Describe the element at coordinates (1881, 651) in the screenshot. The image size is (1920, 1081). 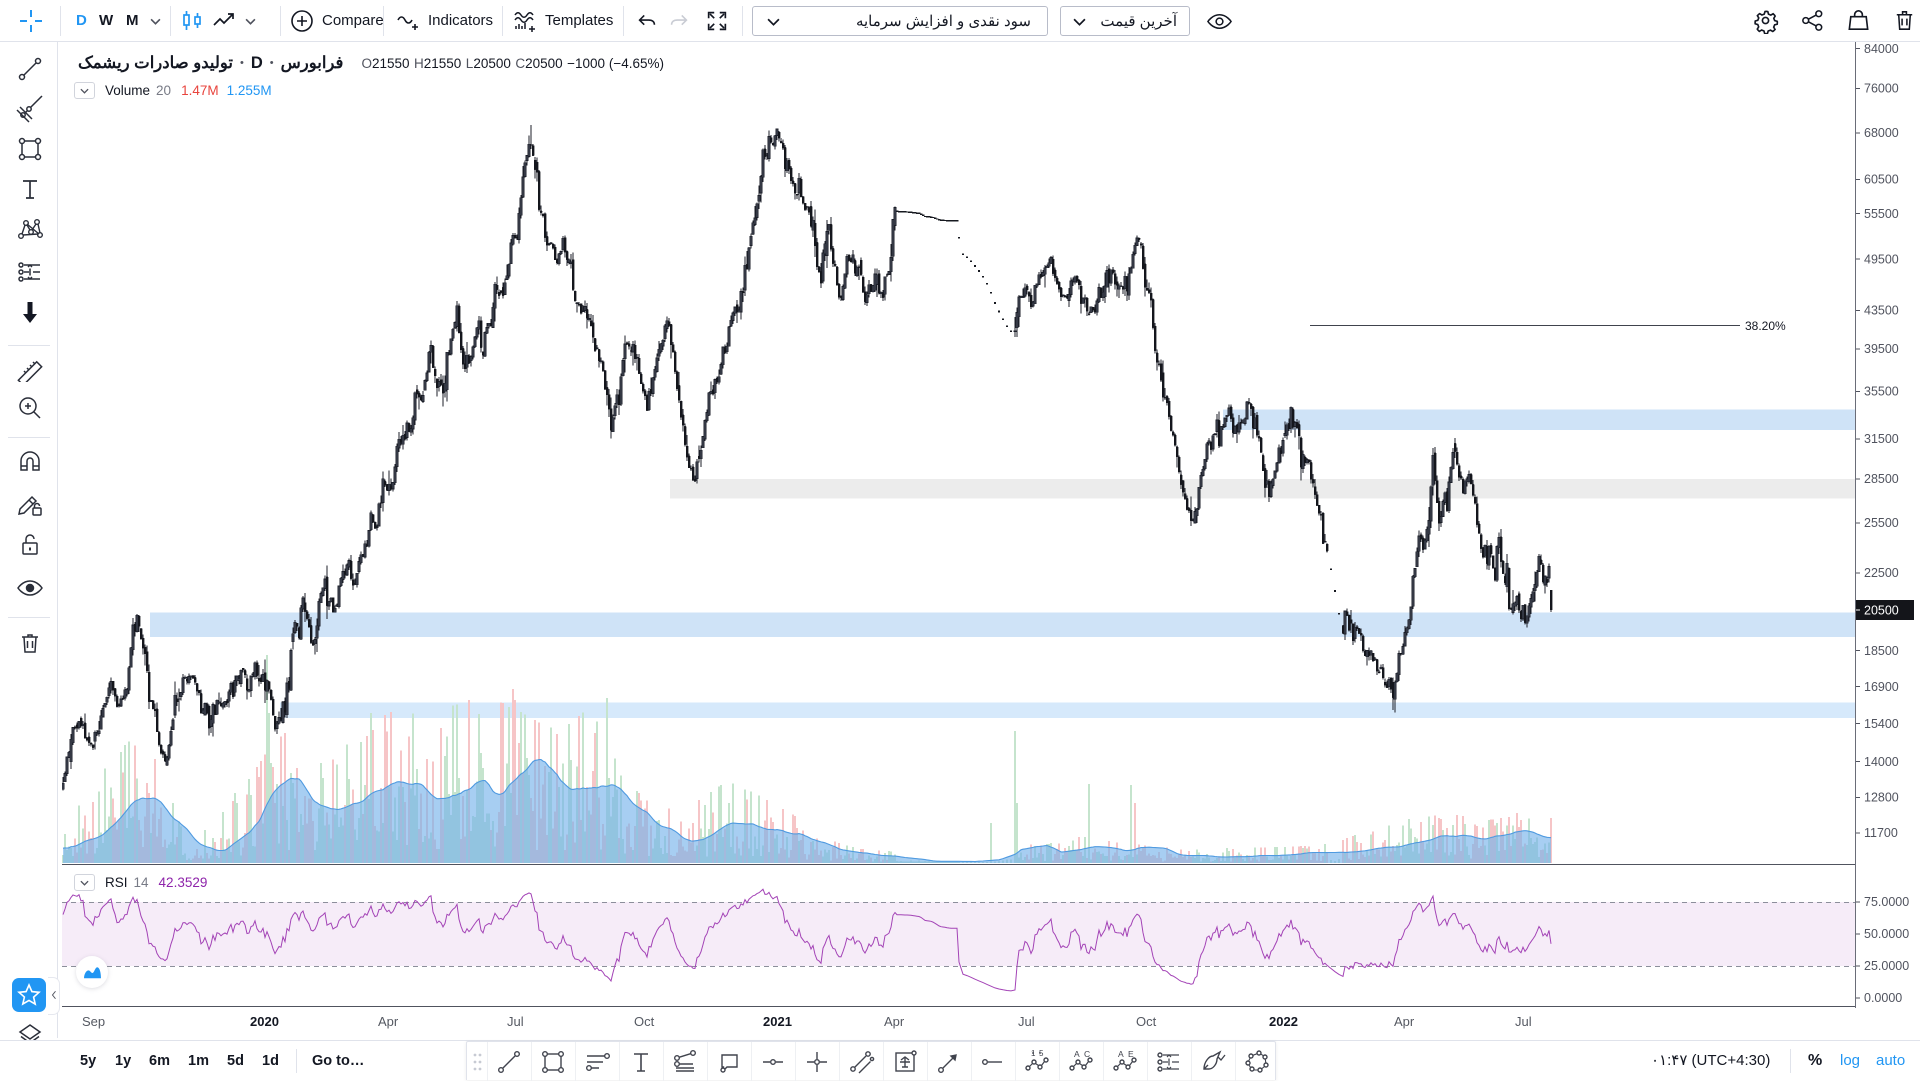
I see `svg-text: 18500` at that location.